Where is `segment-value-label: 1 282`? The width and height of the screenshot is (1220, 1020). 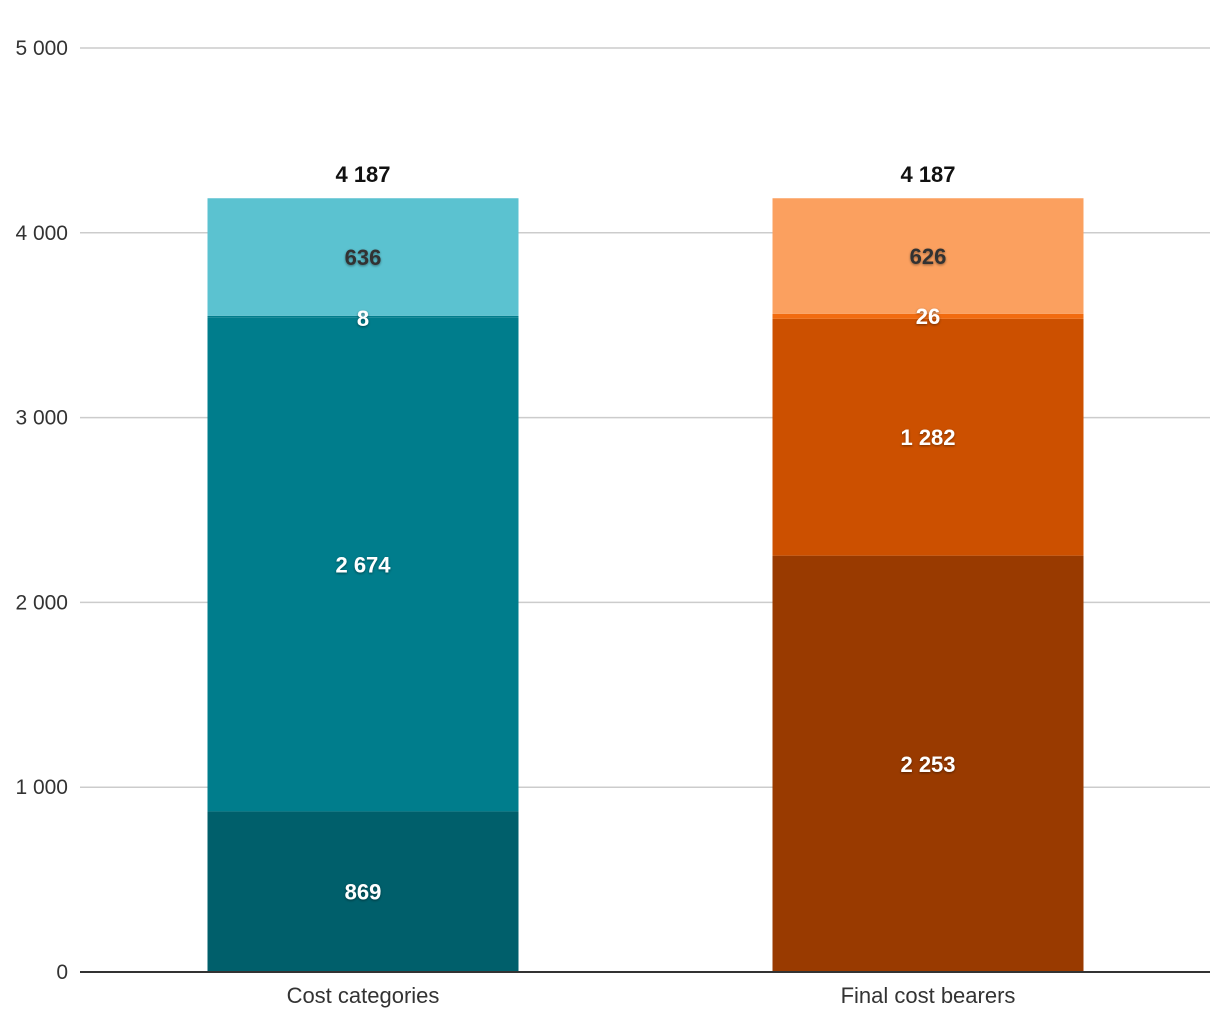
segment-value-label: 1 282 is located at coordinates (927, 437).